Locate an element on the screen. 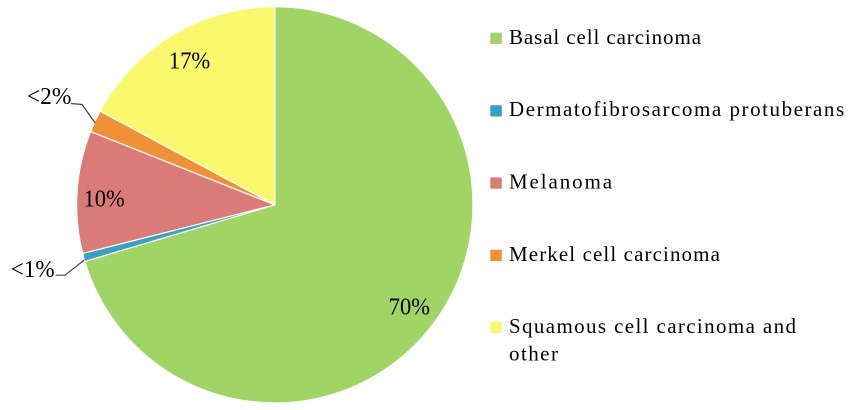 This screenshot has height=410, width=850. svg-text: <2% is located at coordinates (49, 96).